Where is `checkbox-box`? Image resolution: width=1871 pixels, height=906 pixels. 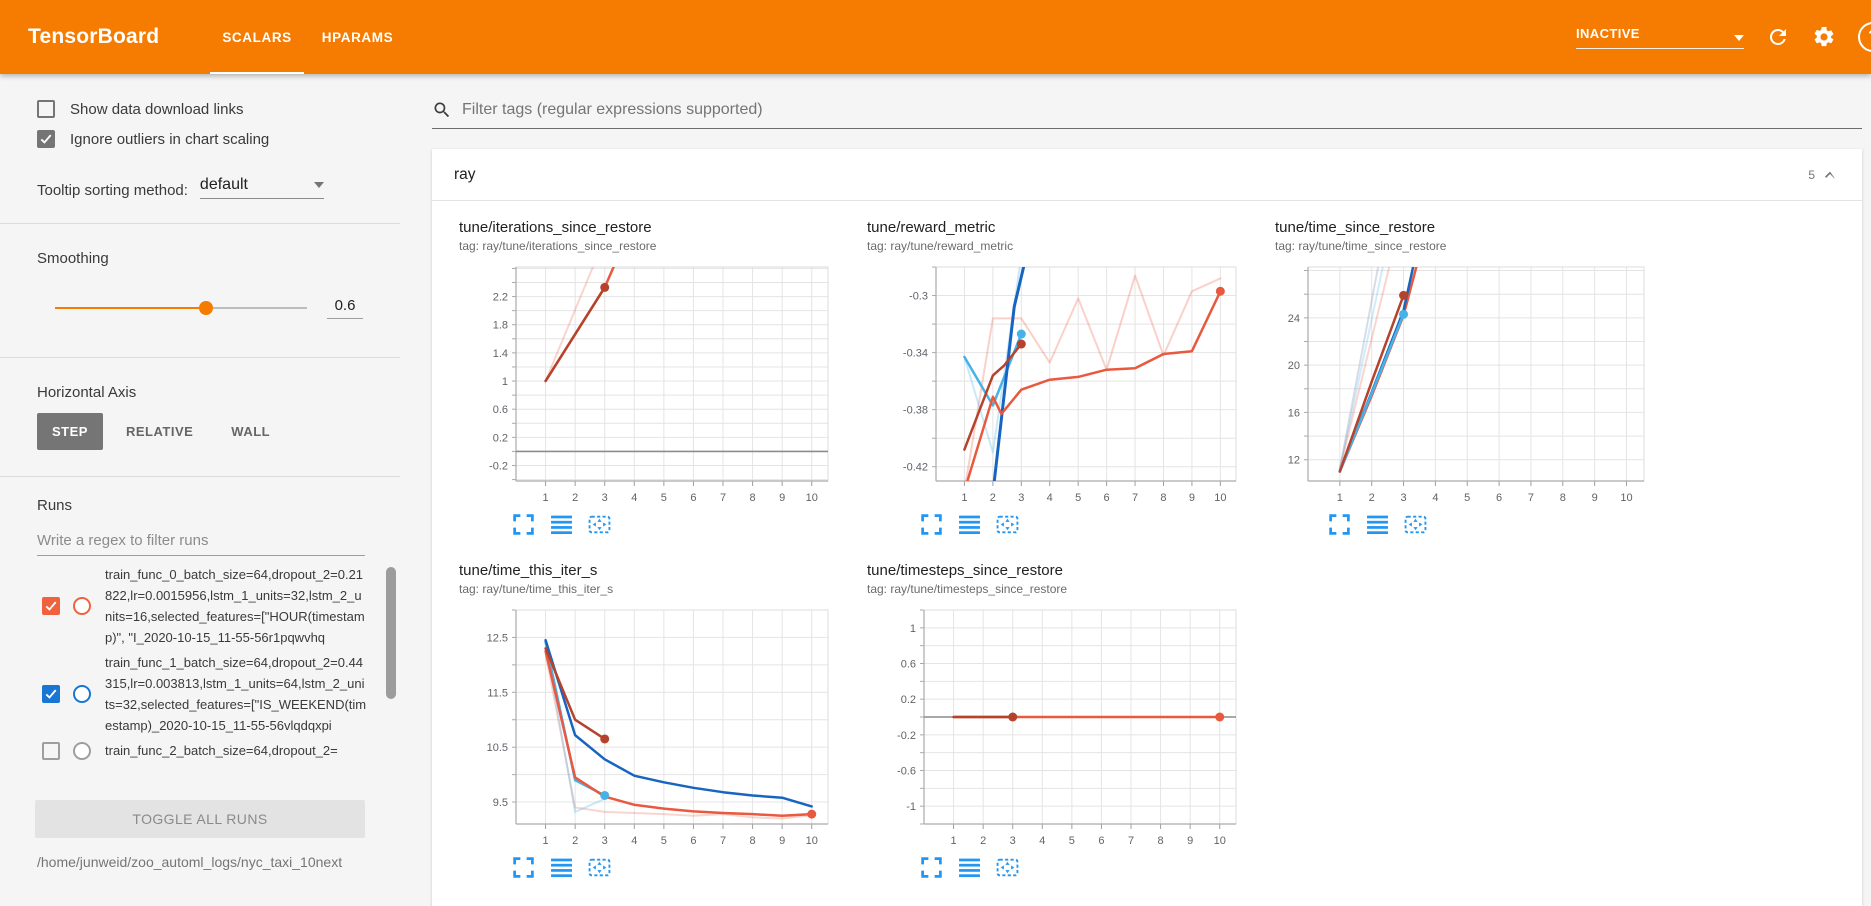
checkbox-box is located at coordinates (46, 109).